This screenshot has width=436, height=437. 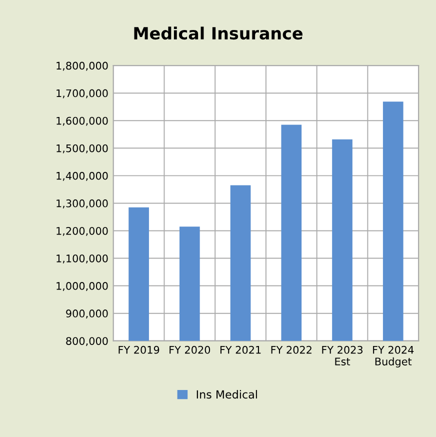 I want to click on y-tick-label: 1,700,000, so click(x=82, y=93).